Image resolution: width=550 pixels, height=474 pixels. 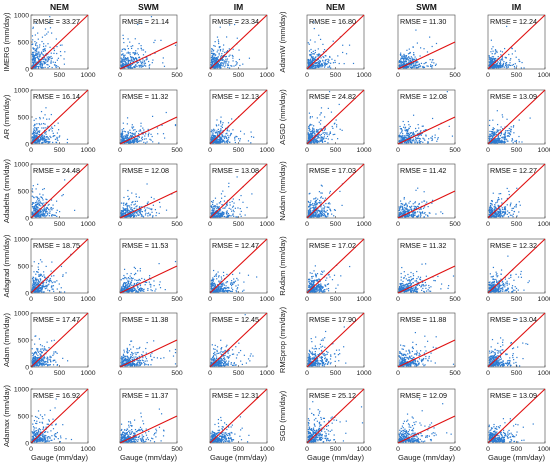 I want to click on rmse-label: RMSE = 12.24, so click(x=513, y=21).